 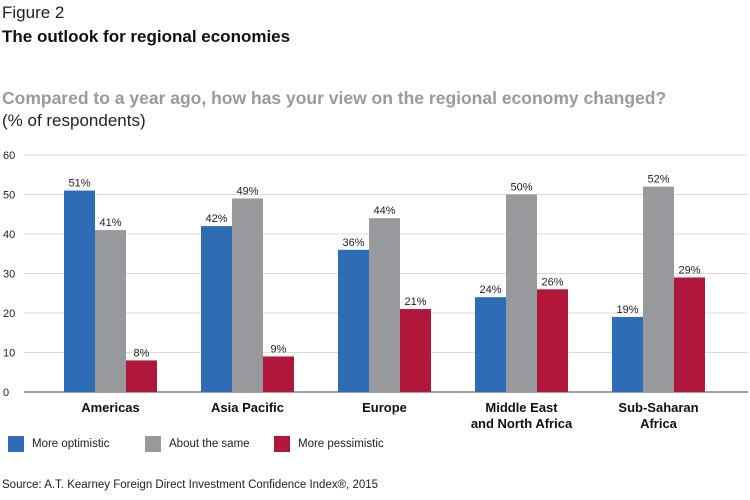 What do you see at coordinates (216, 219) in the screenshot?
I see `bar-value-label: 42%` at bounding box center [216, 219].